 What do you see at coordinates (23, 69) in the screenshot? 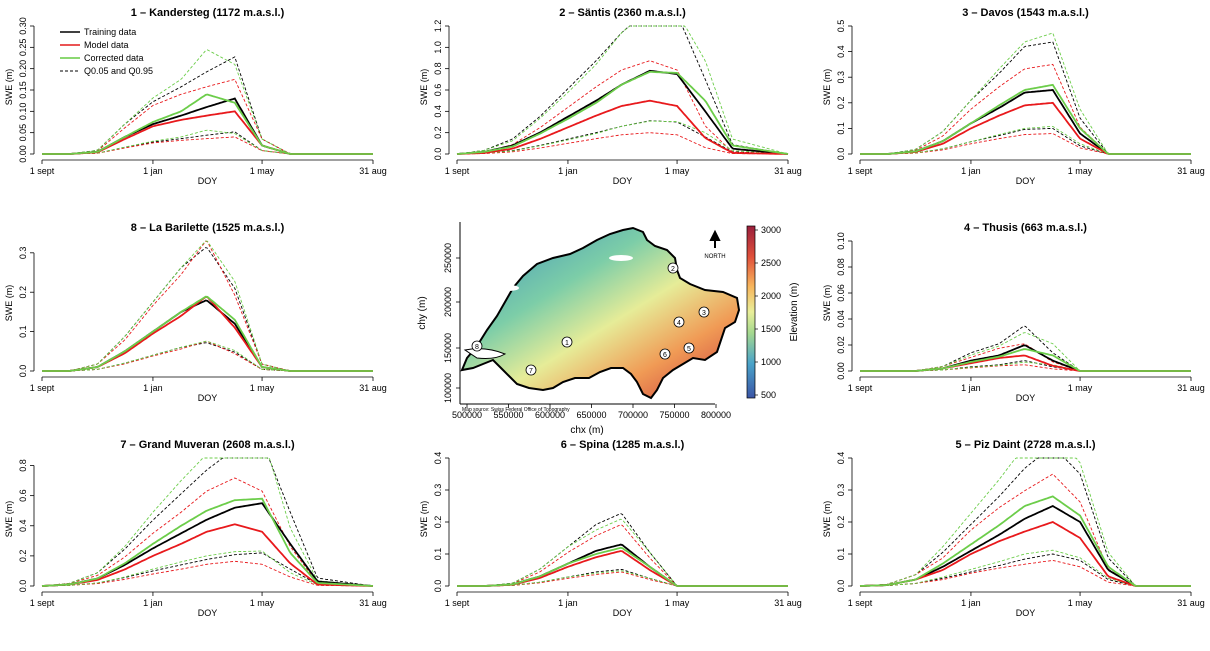
I see `y-tick-label: 0.20` at bounding box center [23, 69].